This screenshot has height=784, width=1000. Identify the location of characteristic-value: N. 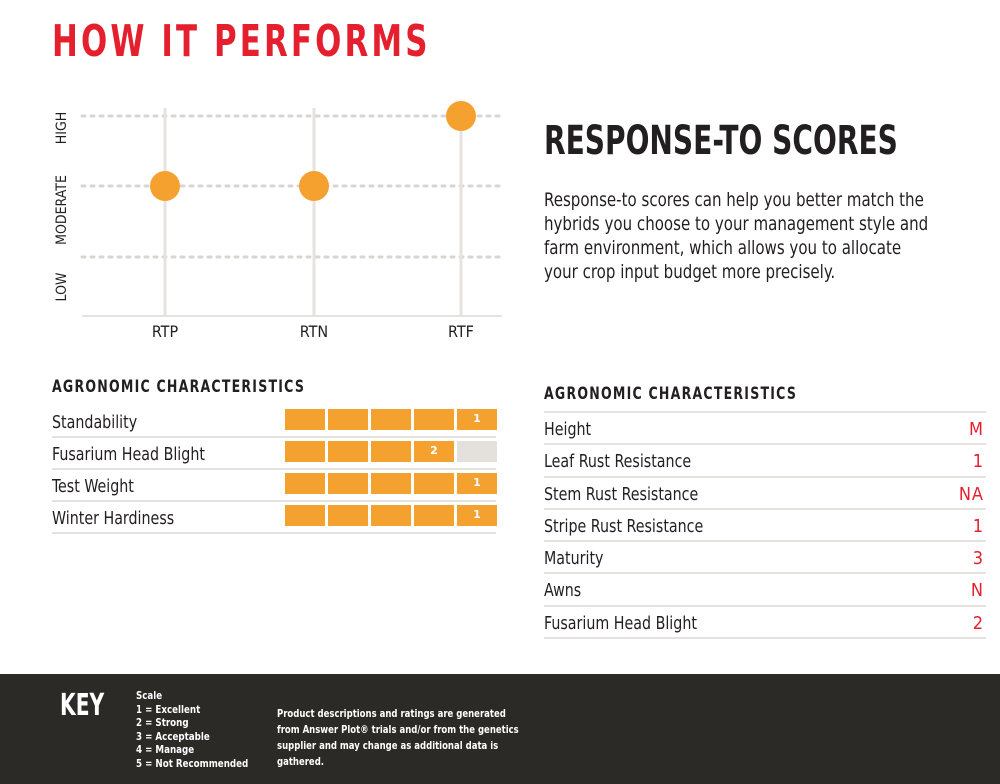
(977, 591).